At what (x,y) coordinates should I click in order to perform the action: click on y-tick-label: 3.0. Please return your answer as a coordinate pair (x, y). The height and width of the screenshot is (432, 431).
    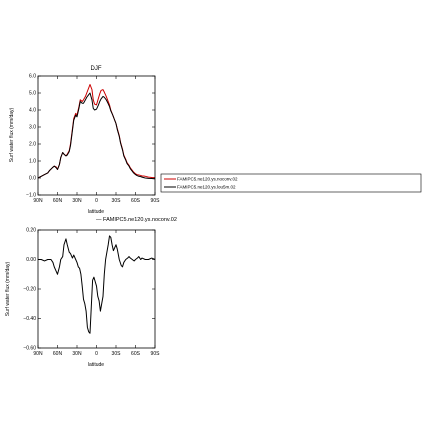
    Looking at the image, I should click on (32, 128).